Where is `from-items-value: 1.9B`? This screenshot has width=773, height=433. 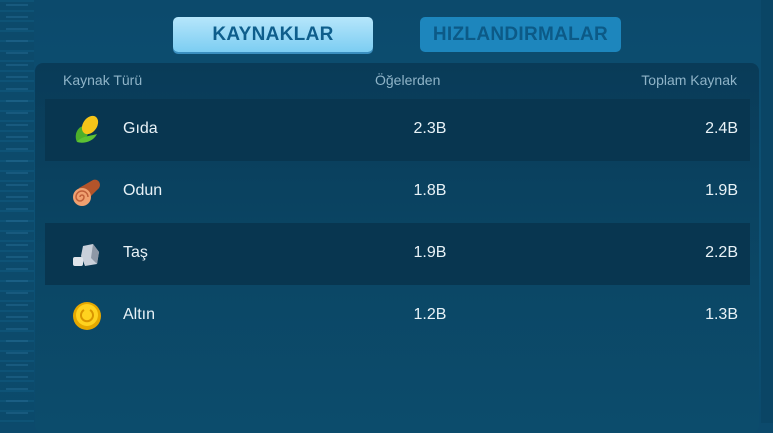
from-items-value: 1.9B is located at coordinates (430, 252).